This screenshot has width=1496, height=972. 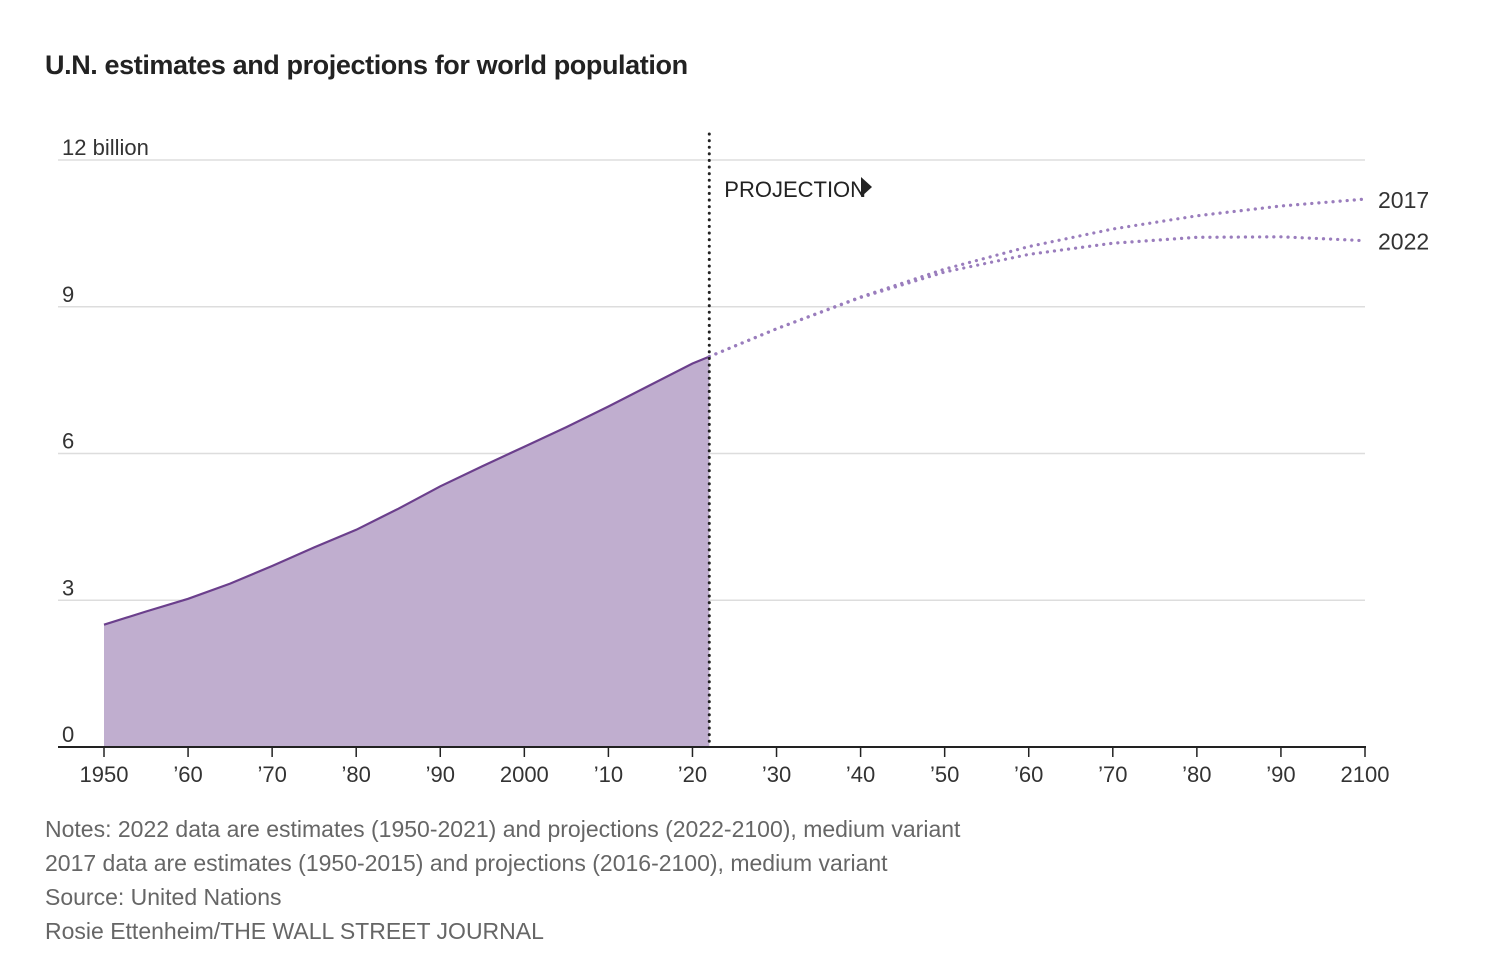 I want to click on x-tick-label-2080: ’80, so click(x=1196, y=774).